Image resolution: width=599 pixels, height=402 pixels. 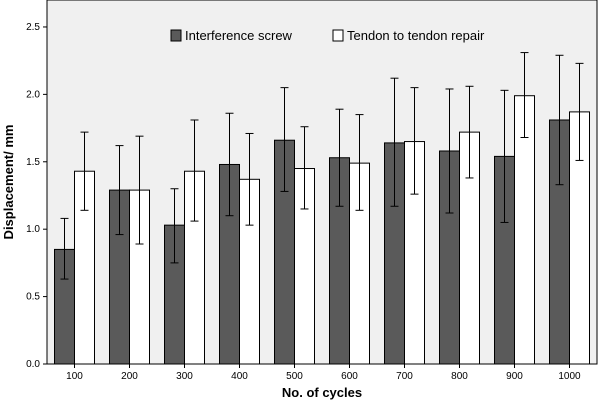 What do you see at coordinates (338, 35) in the screenshot?
I see `legend-swatch-tendon-to-tendon-repair` at bounding box center [338, 35].